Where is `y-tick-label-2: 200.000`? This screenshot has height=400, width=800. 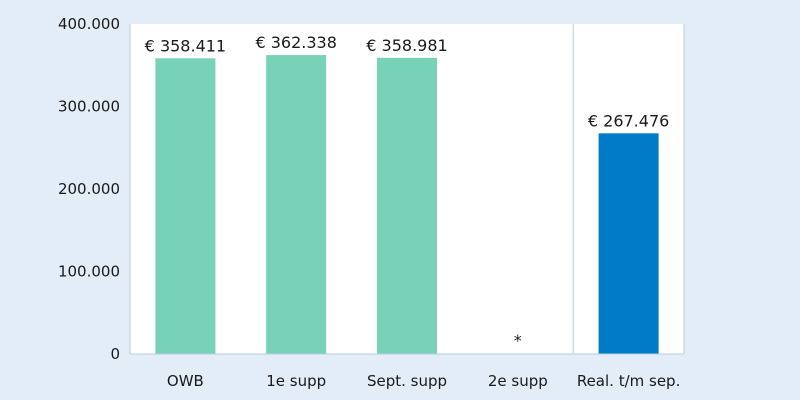
y-tick-label-2: 200.000 is located at coordinates (89, 189).